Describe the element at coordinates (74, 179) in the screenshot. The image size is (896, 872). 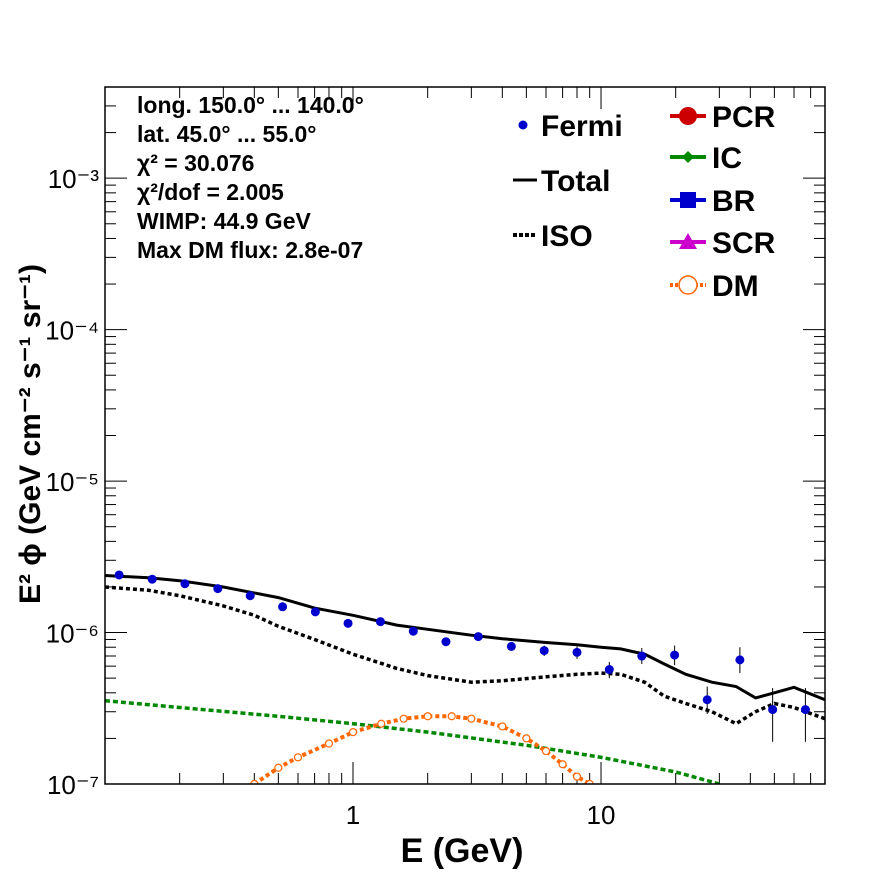
I see `y-tick-label: 10⁻³` at that location.